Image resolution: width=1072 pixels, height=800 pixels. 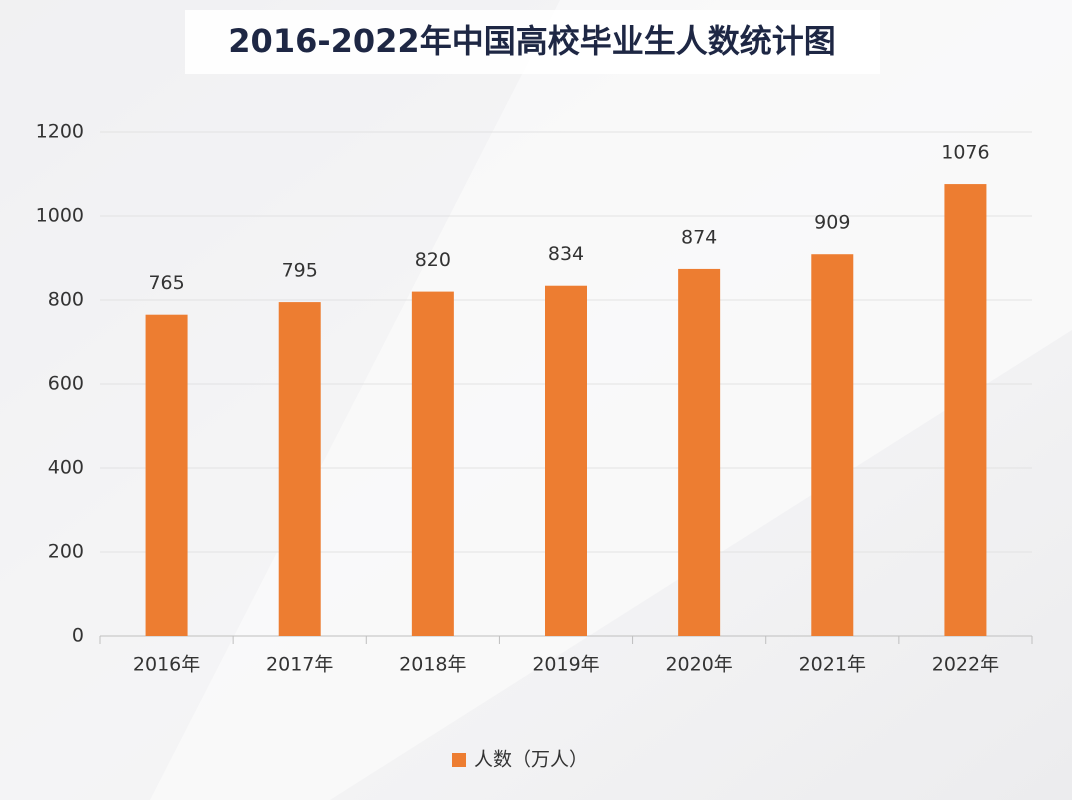 I want to click on y-tick-label: 0, so click(x=78, y=636).